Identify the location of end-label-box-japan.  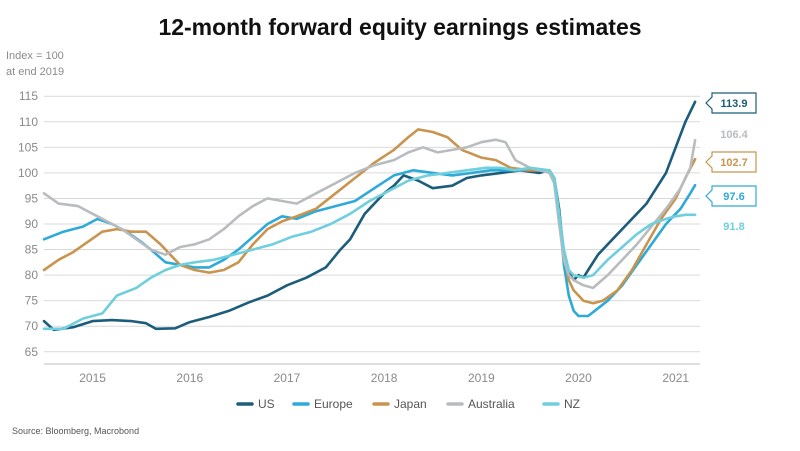
(731, 162).